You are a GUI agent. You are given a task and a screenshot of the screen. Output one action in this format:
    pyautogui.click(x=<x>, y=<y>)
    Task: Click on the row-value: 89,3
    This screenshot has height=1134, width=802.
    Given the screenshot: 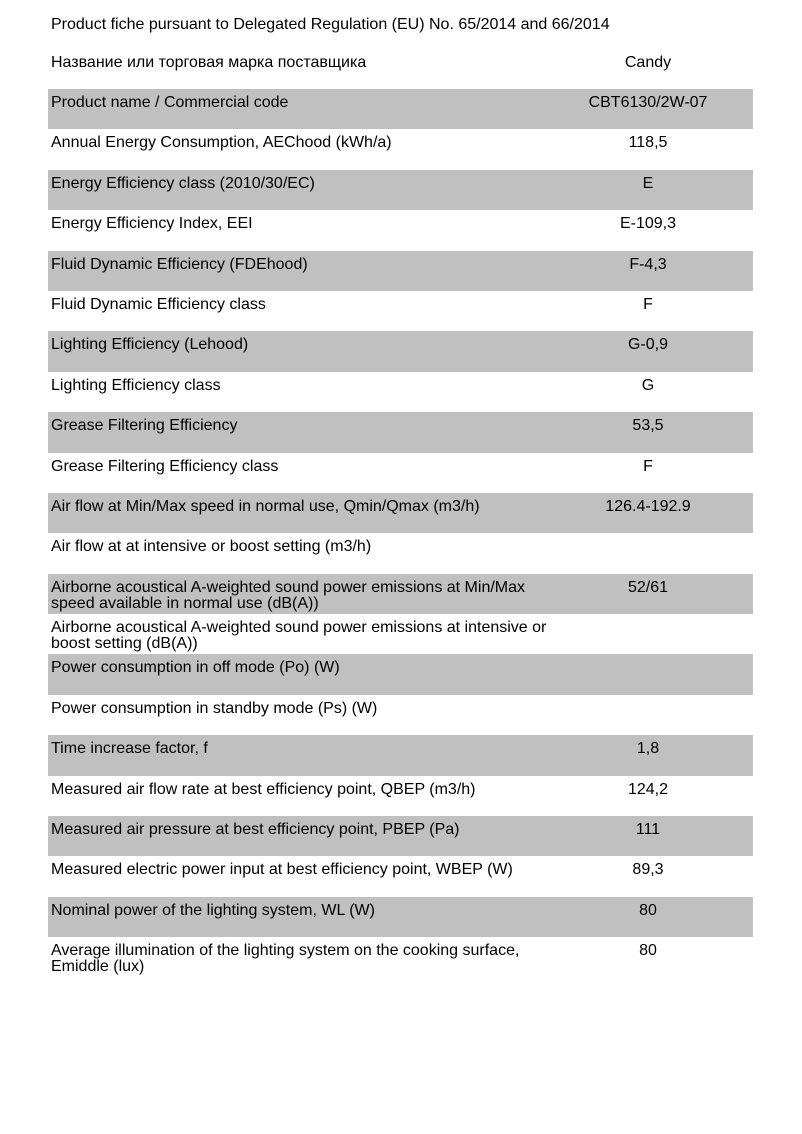 What is the action you would take?
    pyautogui.click(x=648, y=870)
    